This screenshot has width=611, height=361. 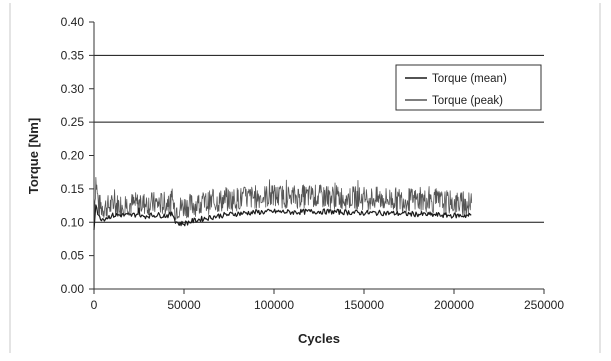 I want to click on y-tick-label-2: 0.10, so click(x=73, y=222).